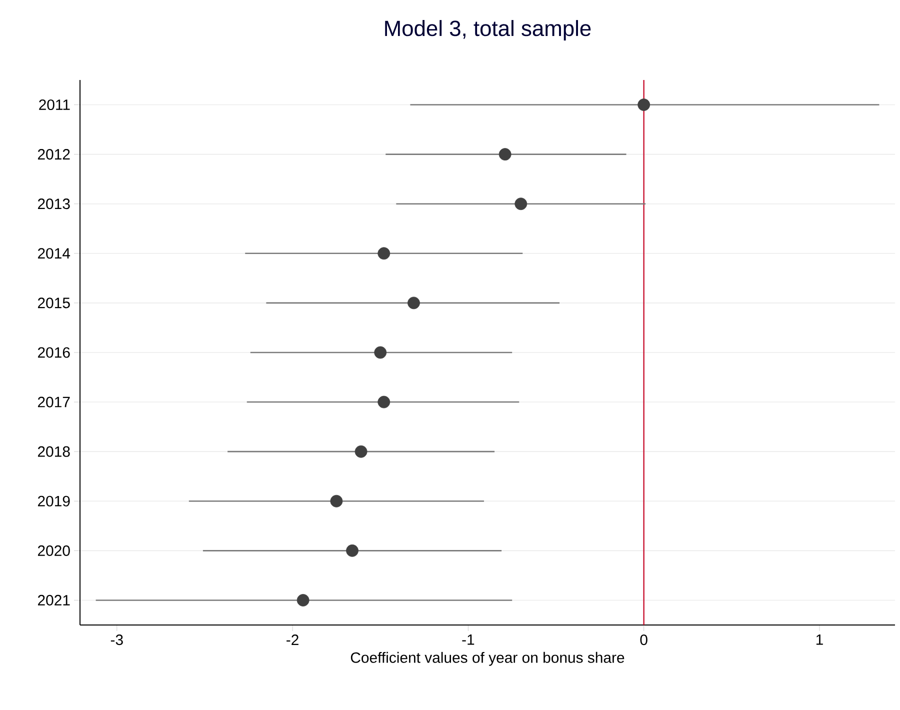 This screenshot has height=710, width=900. I want to click on y-tick-label: 2019, so click(54, 501).